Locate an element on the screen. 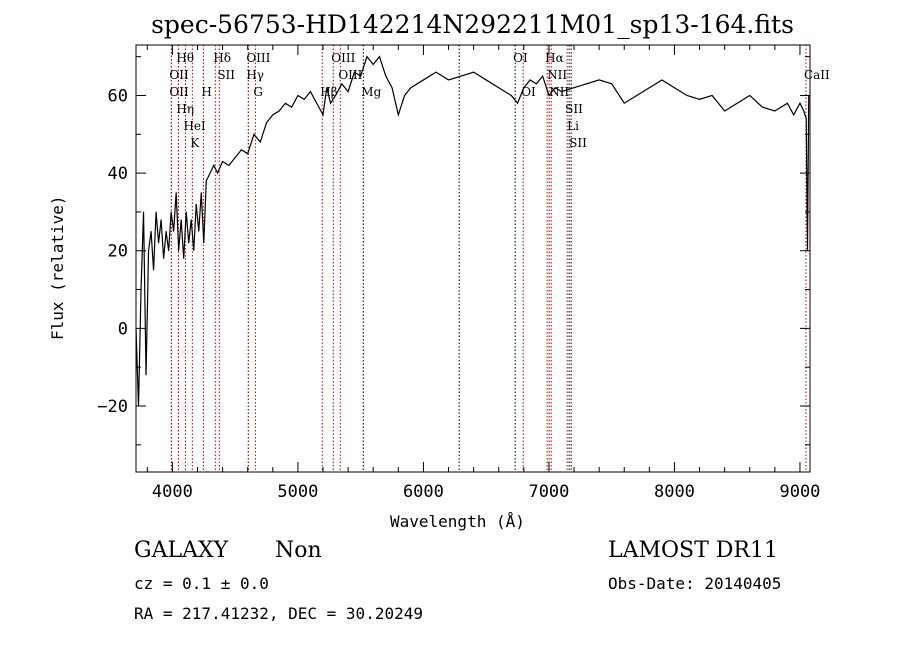  object-subclass: Non is located at coordinates (298, 550).